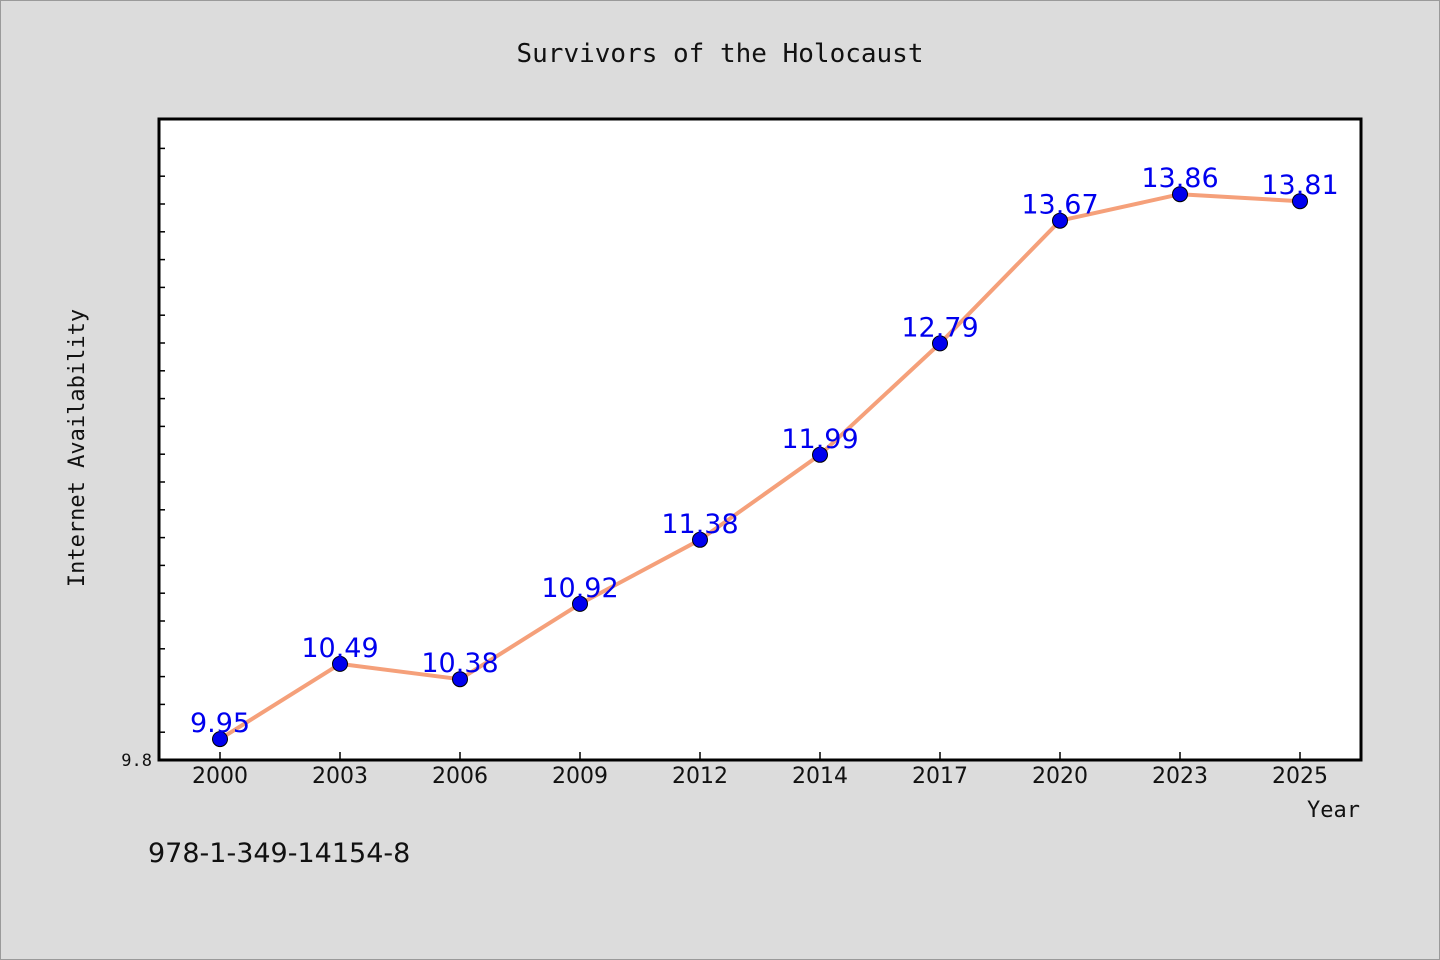 The image size is (1440, 960). I want to click on x-tick-label: 2003, so click(340, 776).